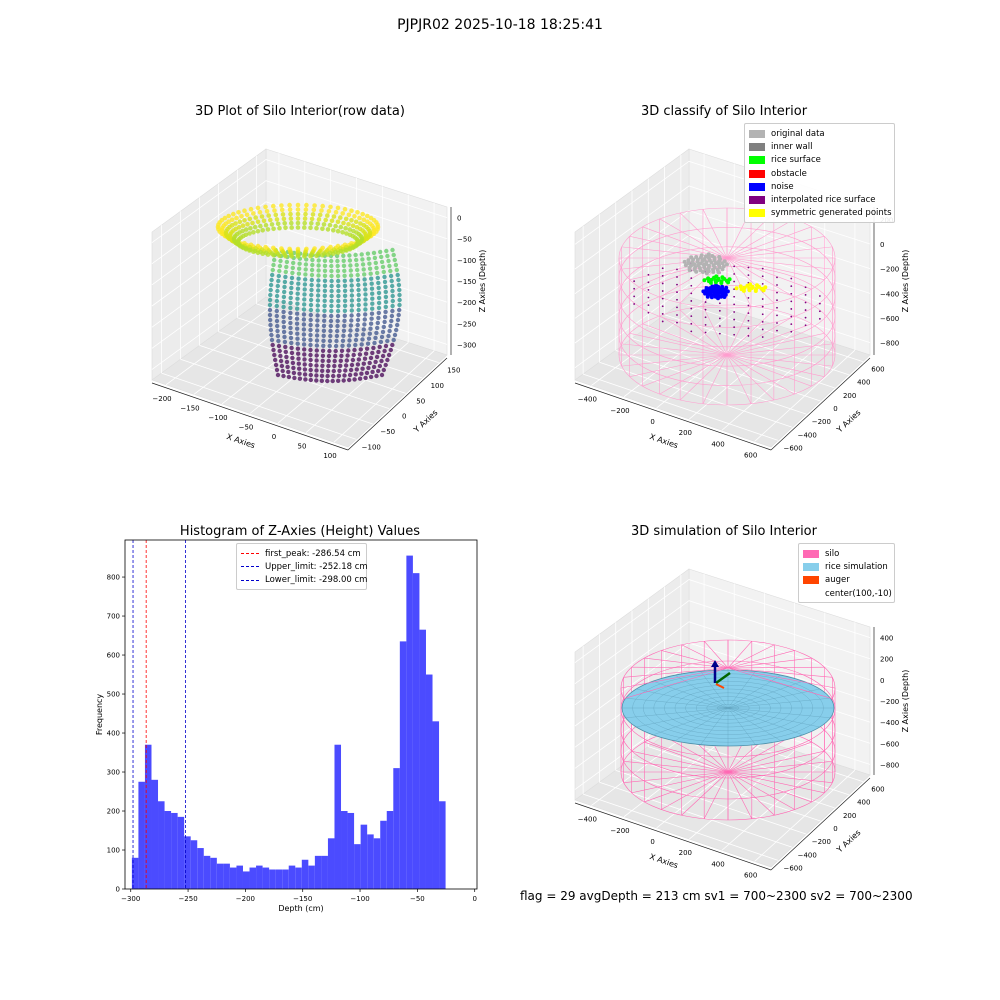 This screenshot has height=1000, width=1000. I want to click on p2-x-tick-label: 0, so click(652, 422).